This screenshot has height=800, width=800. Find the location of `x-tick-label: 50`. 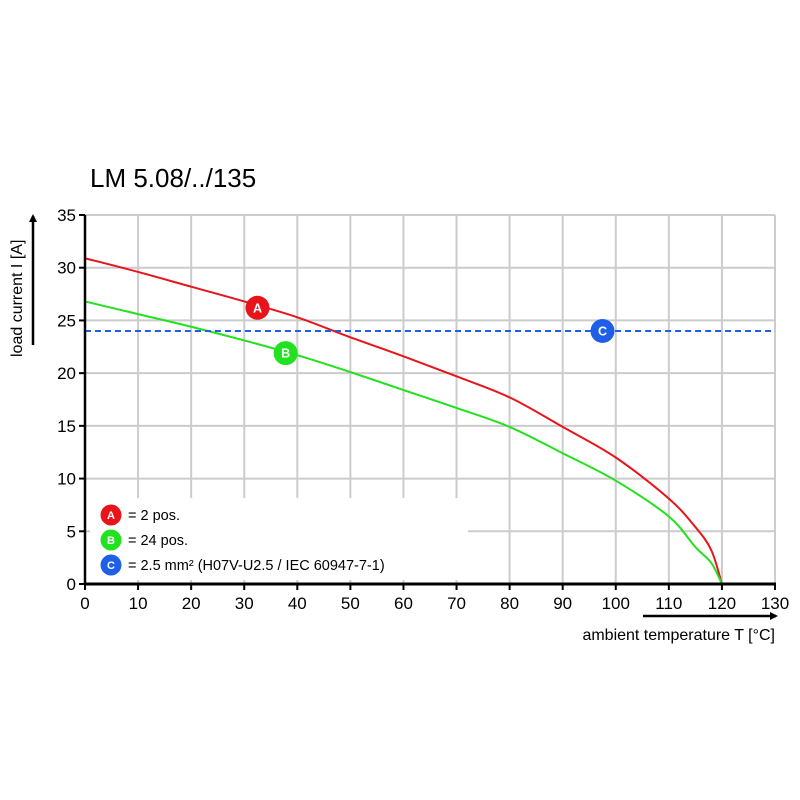

x-tick-label: 50 is located at coordinates (350, 603).